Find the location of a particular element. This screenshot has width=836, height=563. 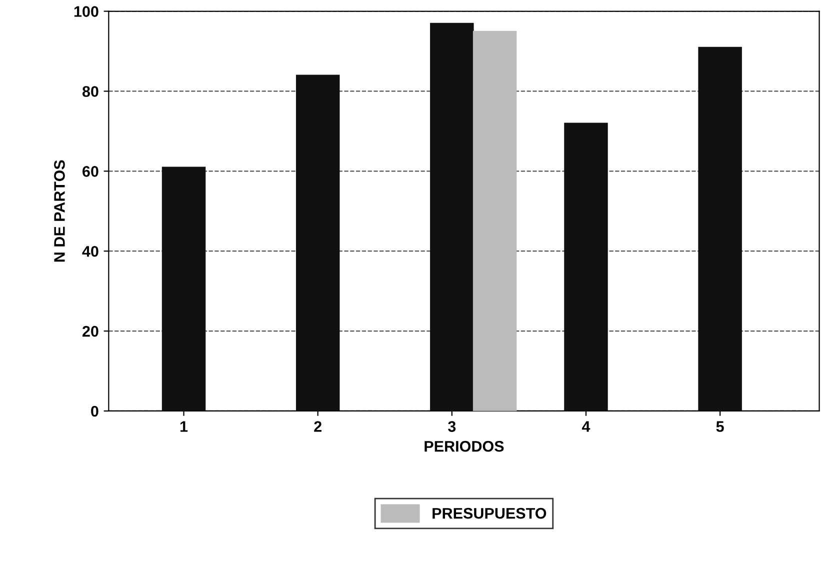

x-tick-label: 3 is located at coordinates (452, 426).